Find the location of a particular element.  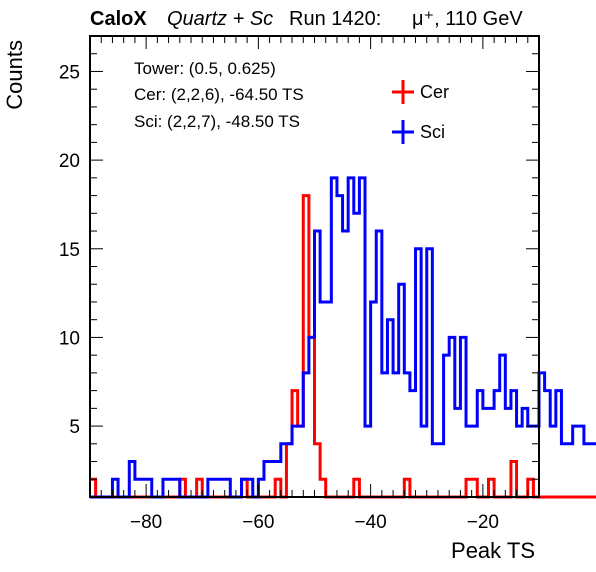

legend-entry-cer: Cer is located at coordinates (420, 92).